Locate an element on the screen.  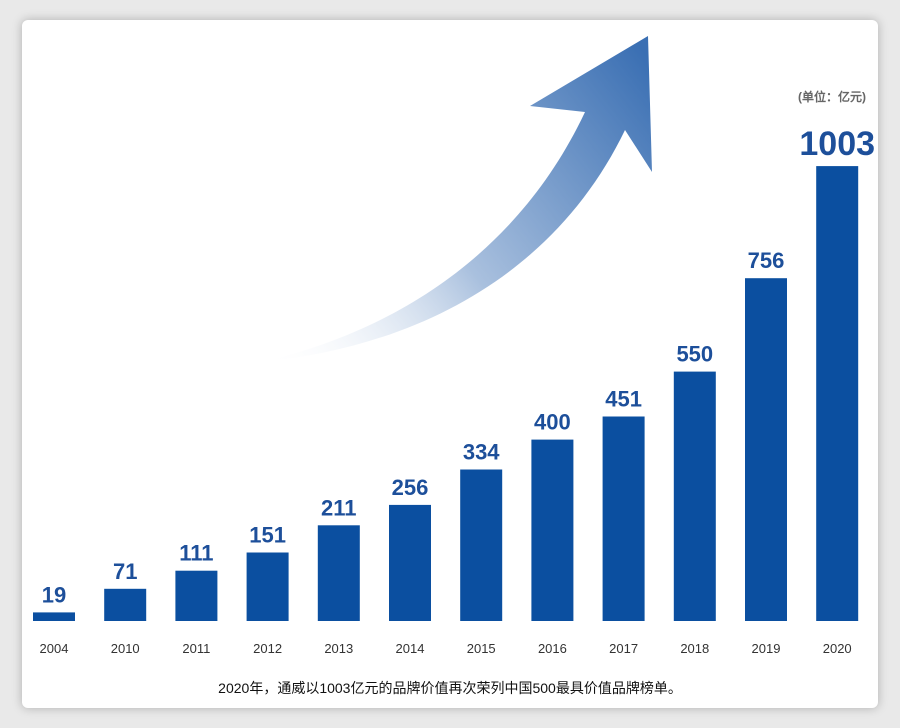
x-tick-2018: 2018 is located at coordinates (694, 648).